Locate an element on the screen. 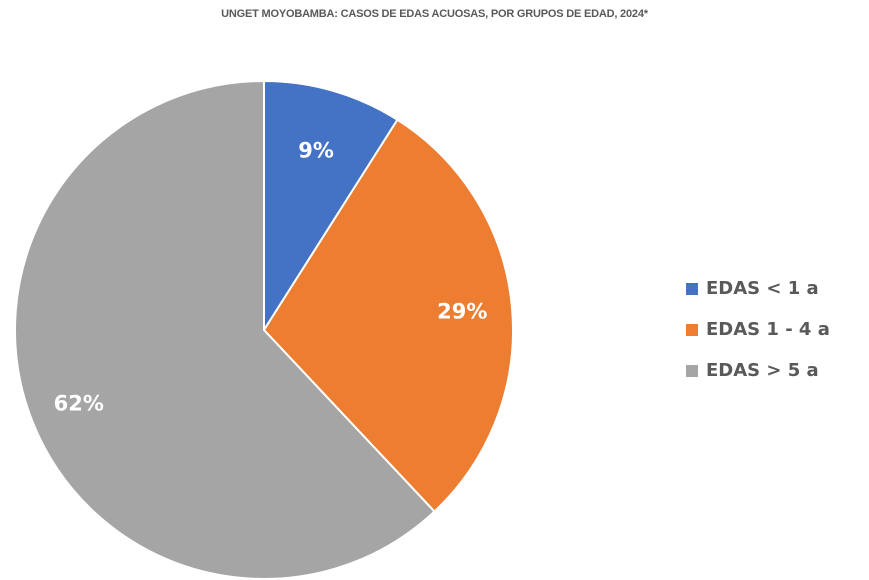 Image resolution: width=869 pixels, height=580 pixels. legend-label-edas-lt-1: EDAS < 1 a is located at coordinates (762, 288).